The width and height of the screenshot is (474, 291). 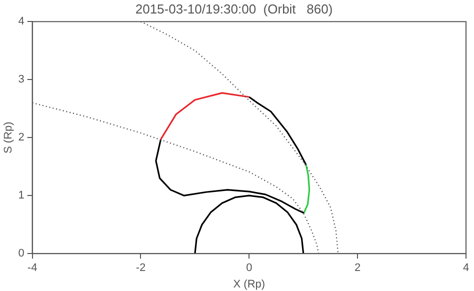 I want to click on y-tick-label: 4, so click(x=21, y=22).